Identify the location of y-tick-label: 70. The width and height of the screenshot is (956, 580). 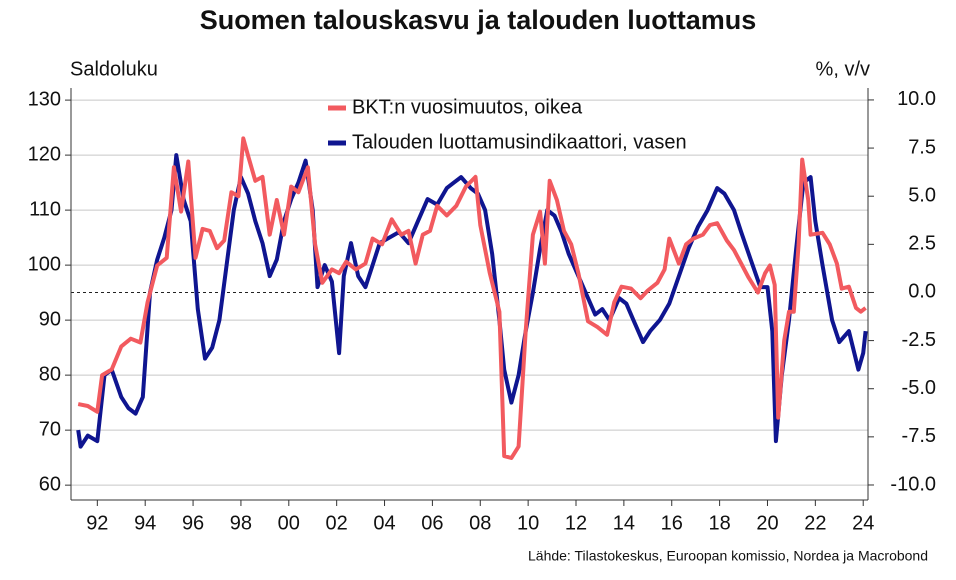
(50, 429).